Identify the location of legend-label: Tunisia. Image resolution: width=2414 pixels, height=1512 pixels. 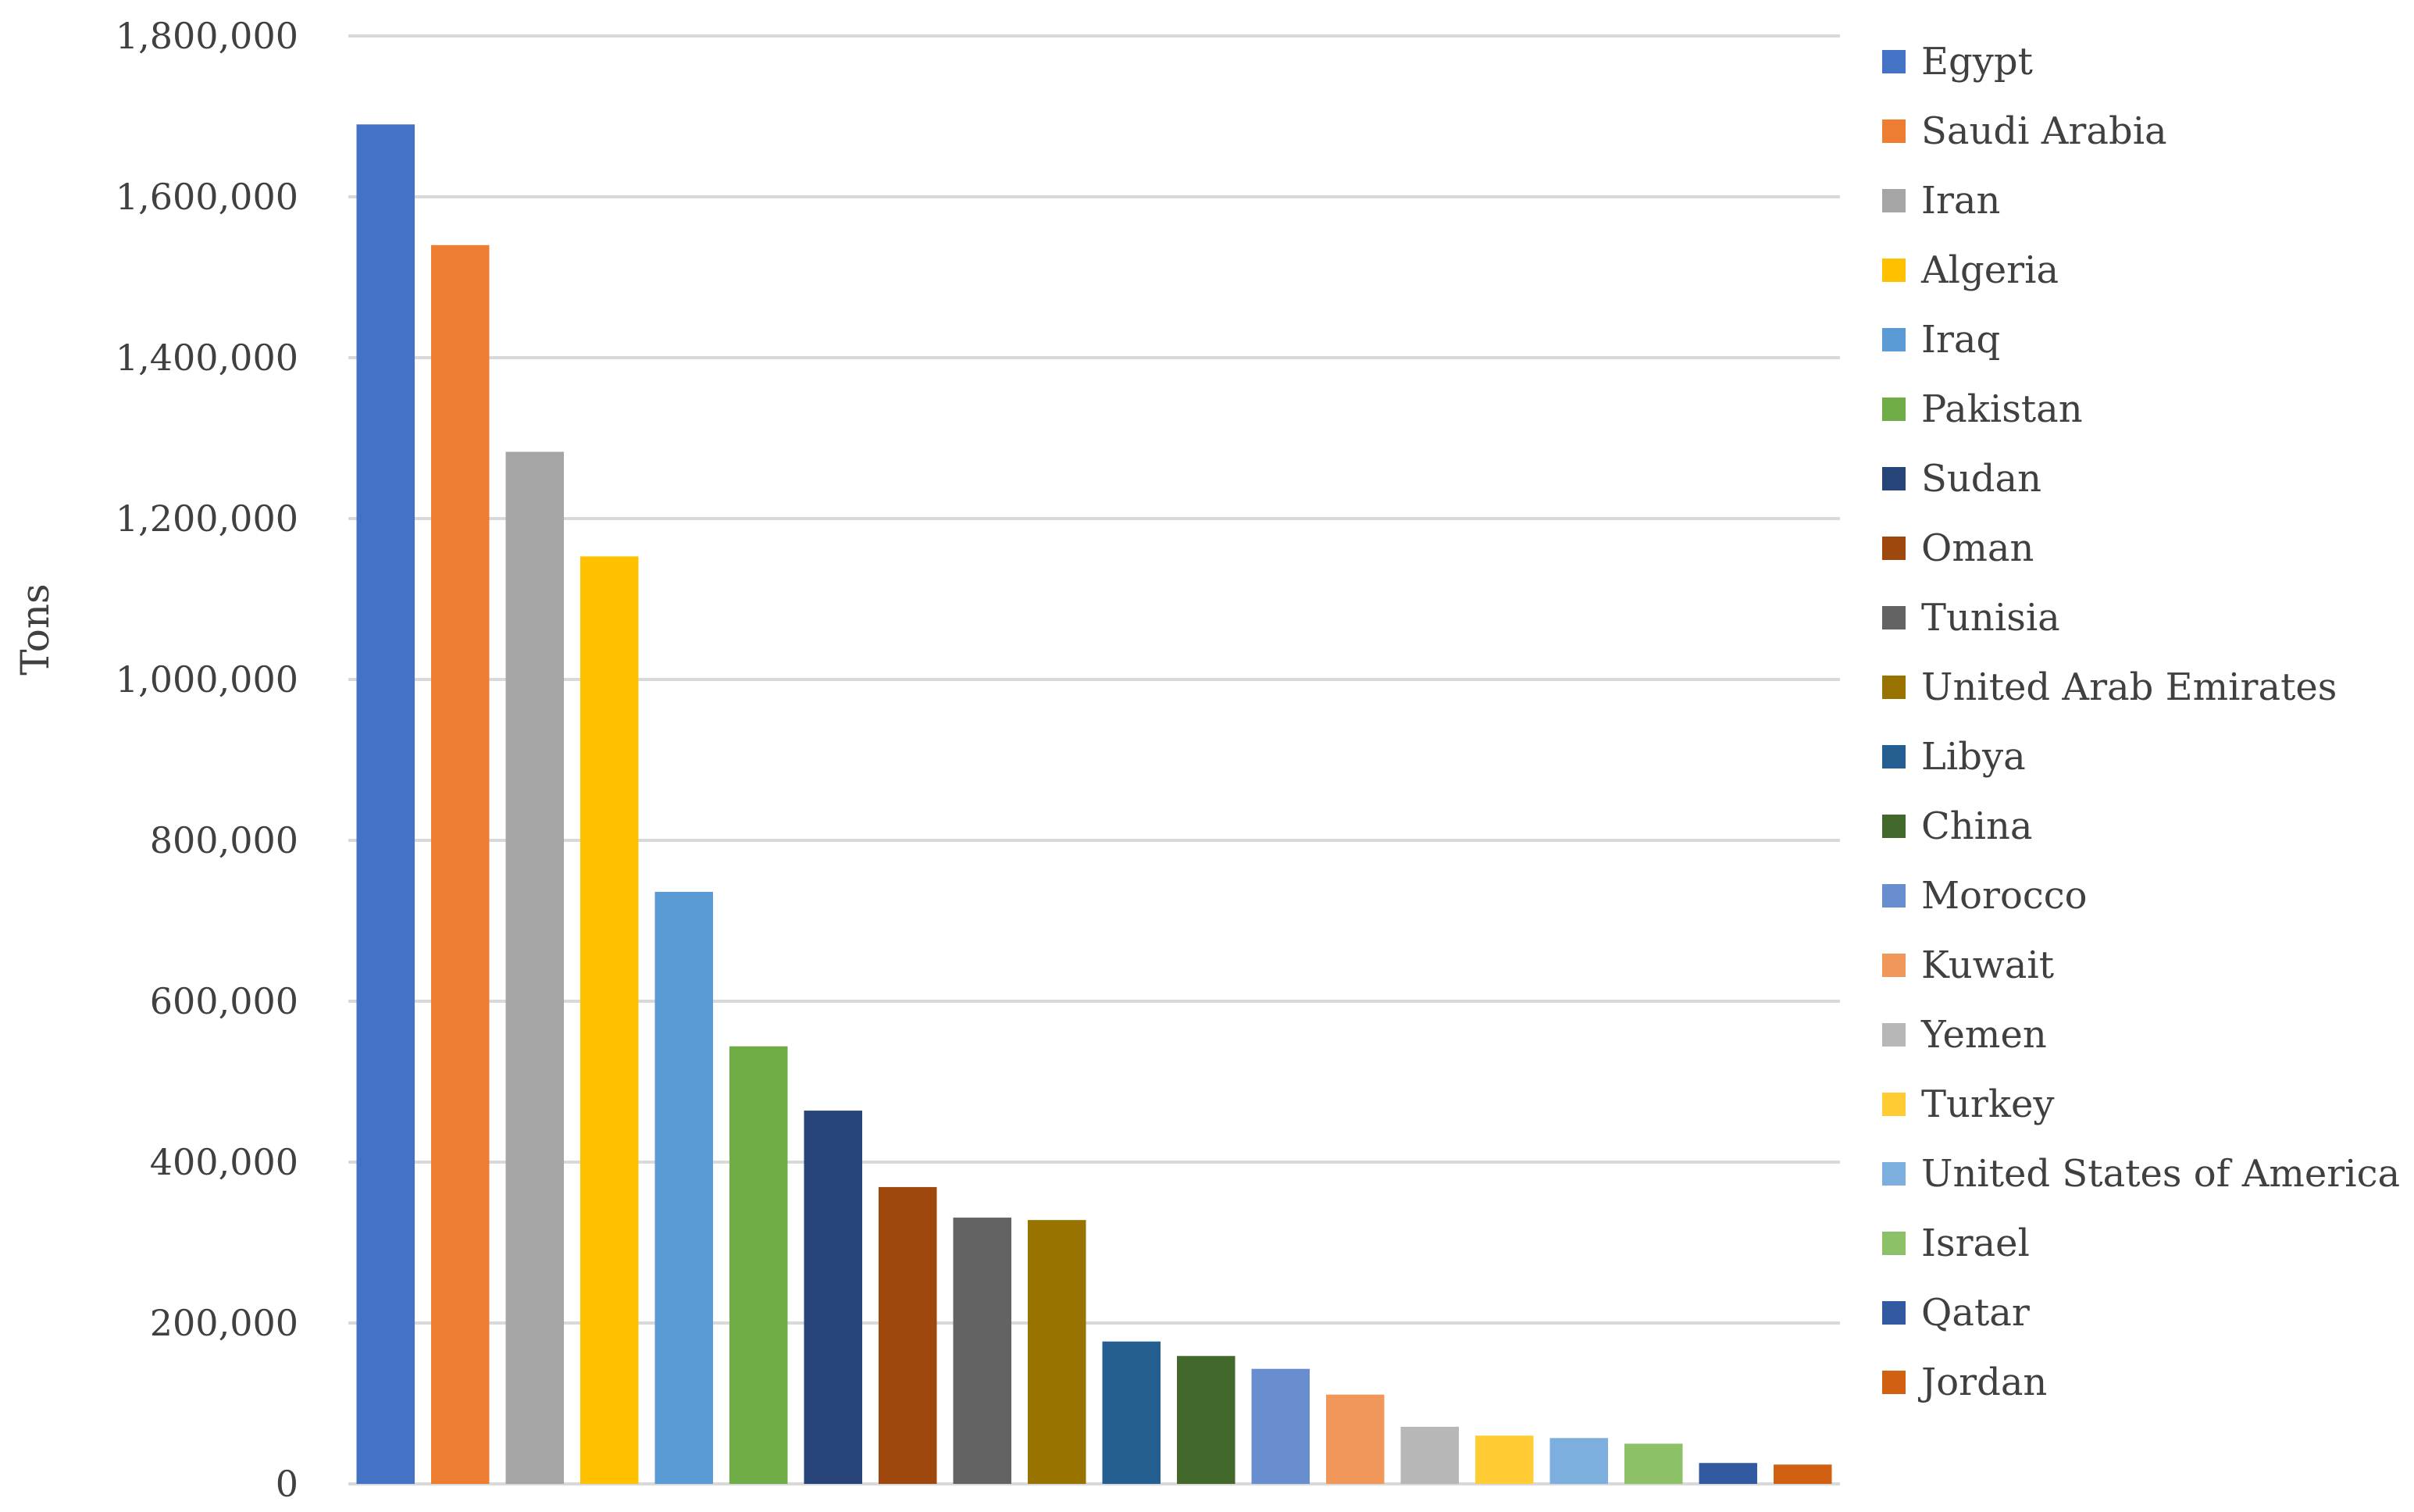
(1991, 618).